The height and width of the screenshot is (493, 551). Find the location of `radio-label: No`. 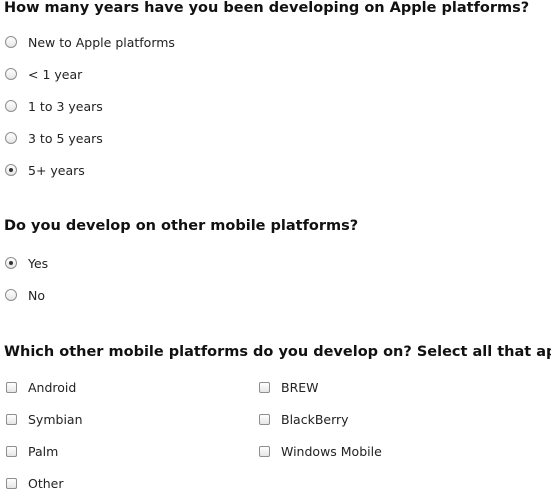

radio-label: No is located at coordinates (36, 295).